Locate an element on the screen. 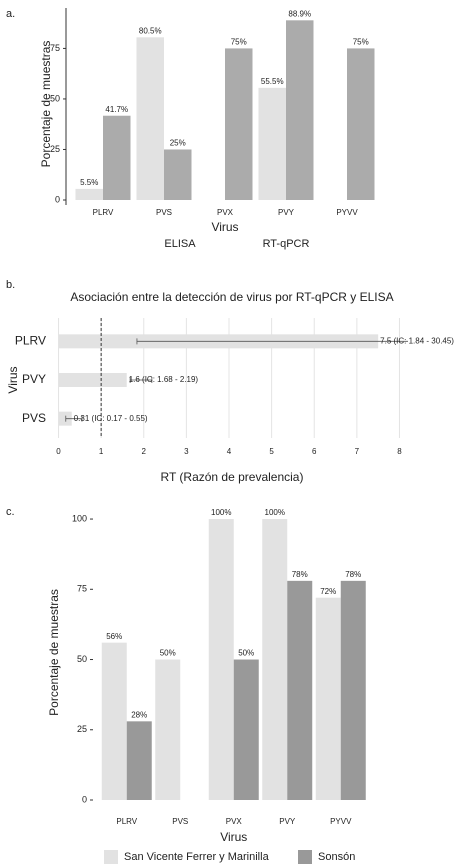 Image resolution: width=476 pixels, height=867 pixels. panel-label: a. is located at coordinates (10, 14).